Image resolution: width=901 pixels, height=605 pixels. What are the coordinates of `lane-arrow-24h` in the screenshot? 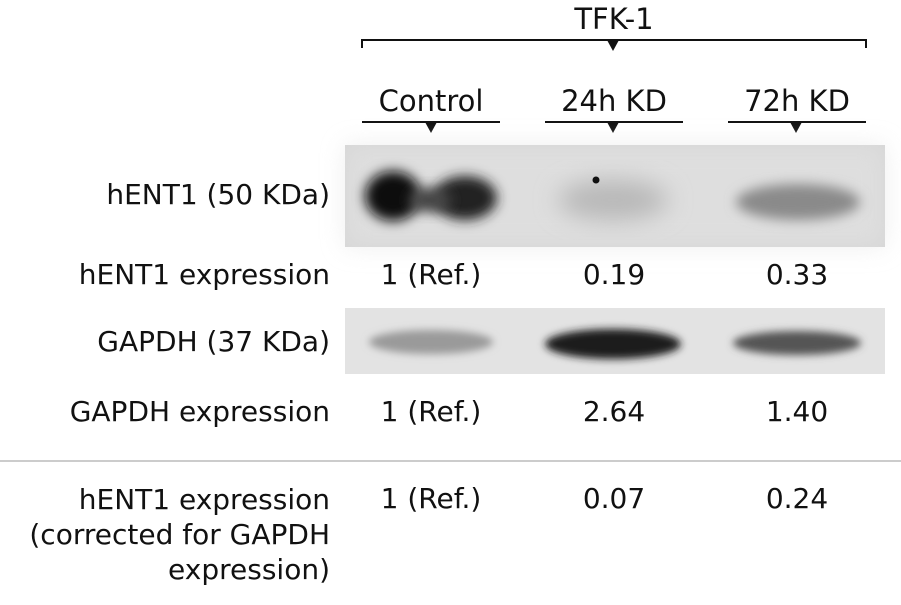 It's located at (613, 127).